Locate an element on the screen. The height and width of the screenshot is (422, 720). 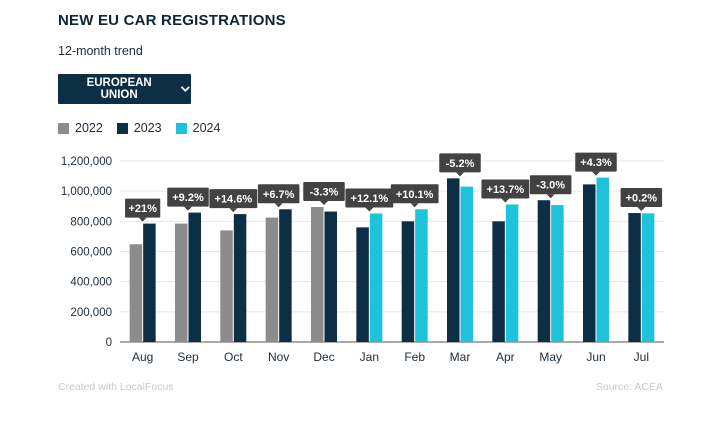
legend-label-2022: 2022 is located at coordinates (89, 128).